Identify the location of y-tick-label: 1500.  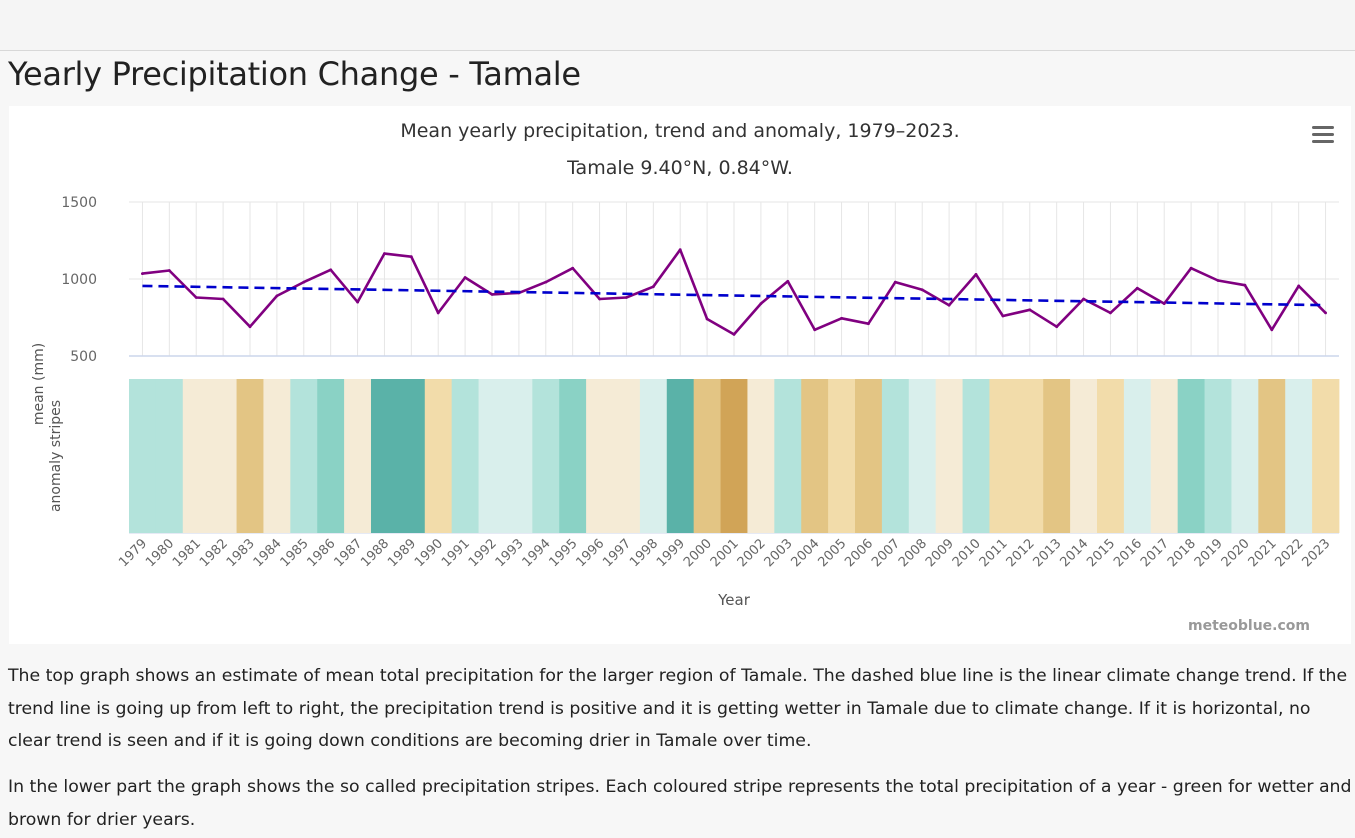
(79, 203).